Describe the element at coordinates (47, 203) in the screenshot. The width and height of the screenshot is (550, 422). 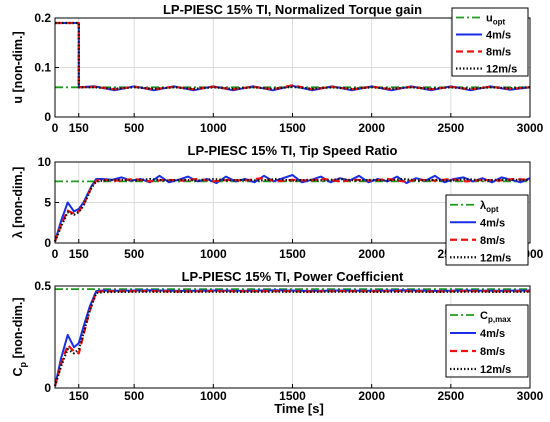
I see `y-tick-label: 5` at that location.